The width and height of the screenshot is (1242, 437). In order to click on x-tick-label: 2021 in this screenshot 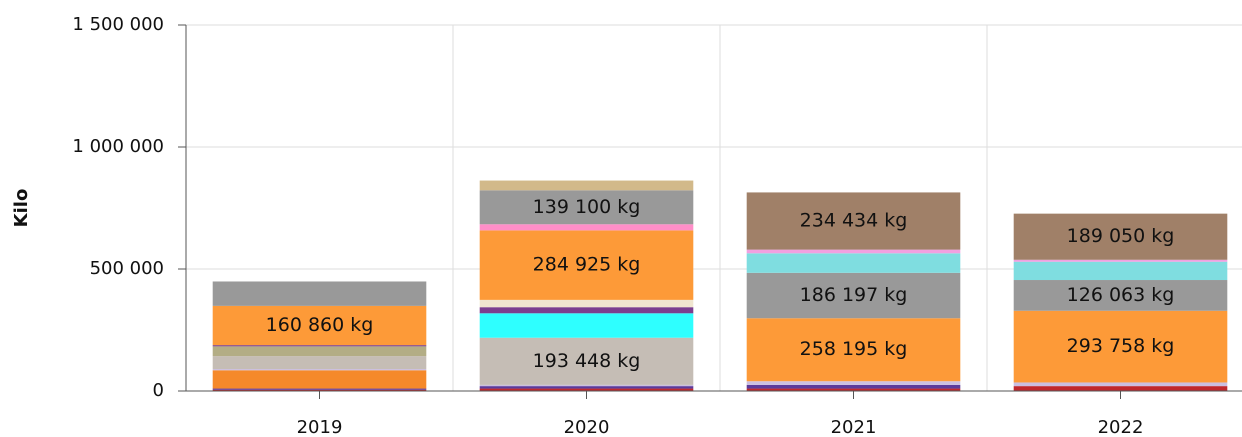, I will do `click(854, 427)`.